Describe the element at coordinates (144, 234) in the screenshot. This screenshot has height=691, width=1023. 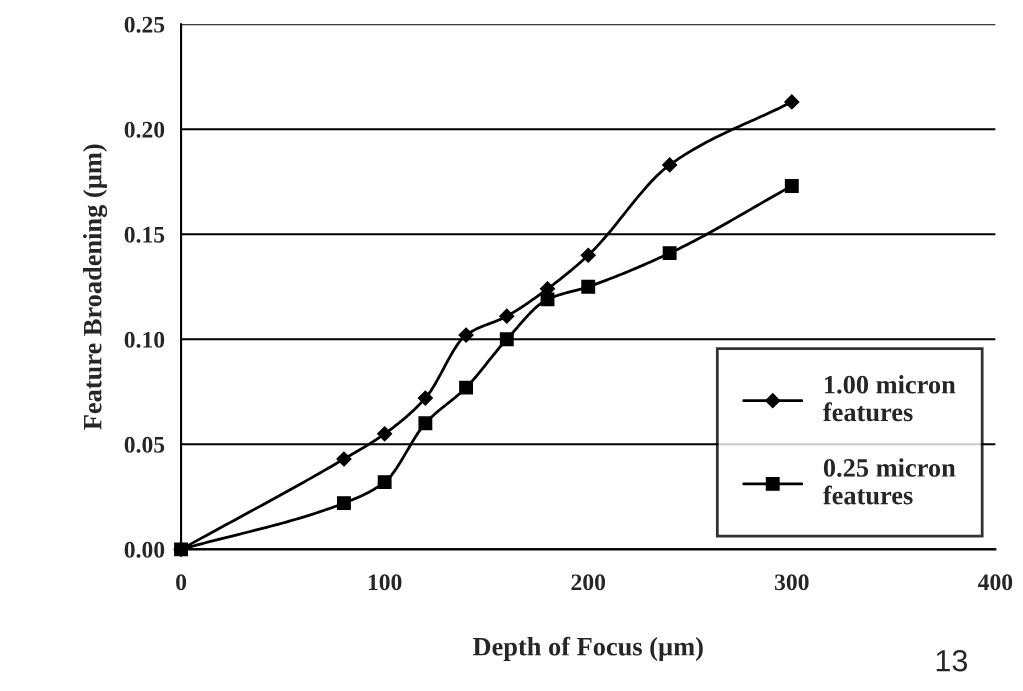
I see `y-tick-label: 0.15` at that location.